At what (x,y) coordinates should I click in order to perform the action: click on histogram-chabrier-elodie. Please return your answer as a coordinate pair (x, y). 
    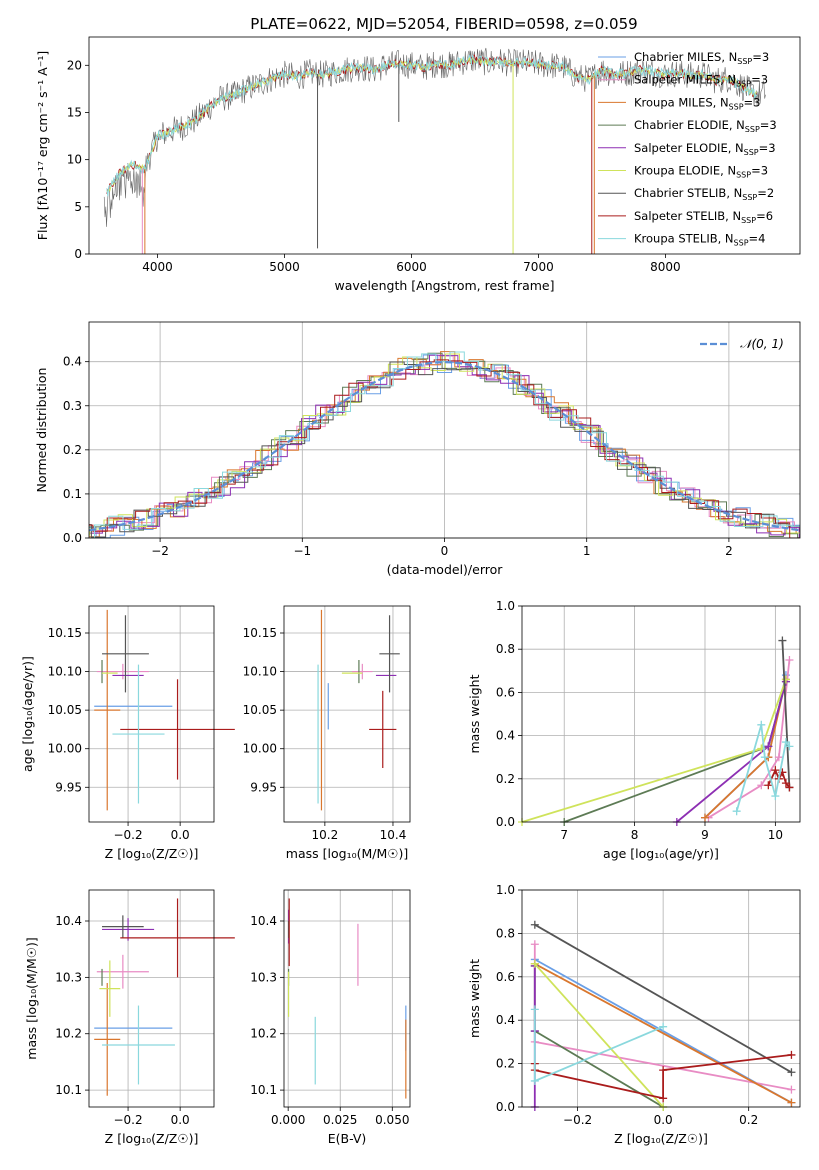
    Looking at the image, I should click on (444, 445).